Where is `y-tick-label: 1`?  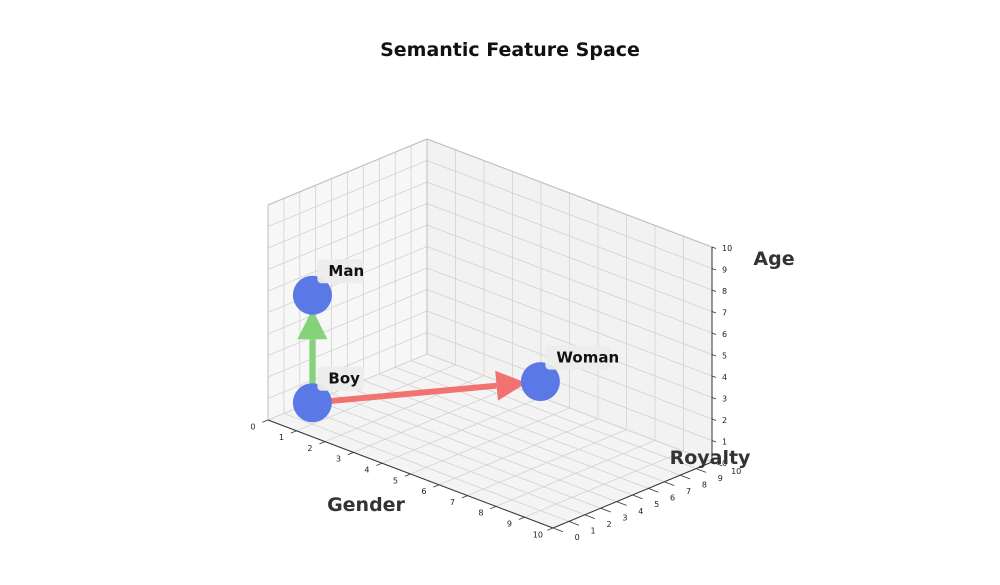 y-tick-label: 1 is located at coordinates (593, 531).